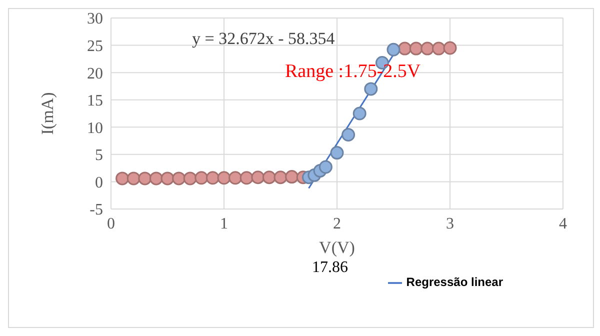  What do you see at coordinates (95, 19) in the screenshot?
I see `y-tick-label: 30` at bounding box center [95, 19].